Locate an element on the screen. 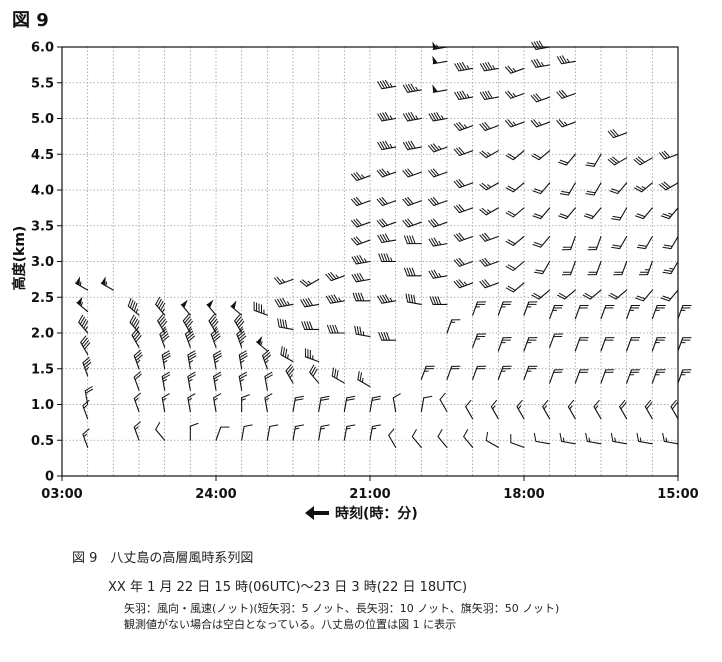 Image resolution: width=722 pixels, height=662 pixels. x-axis-title: 時刻(時：分) is located at coordinates (376, 514).